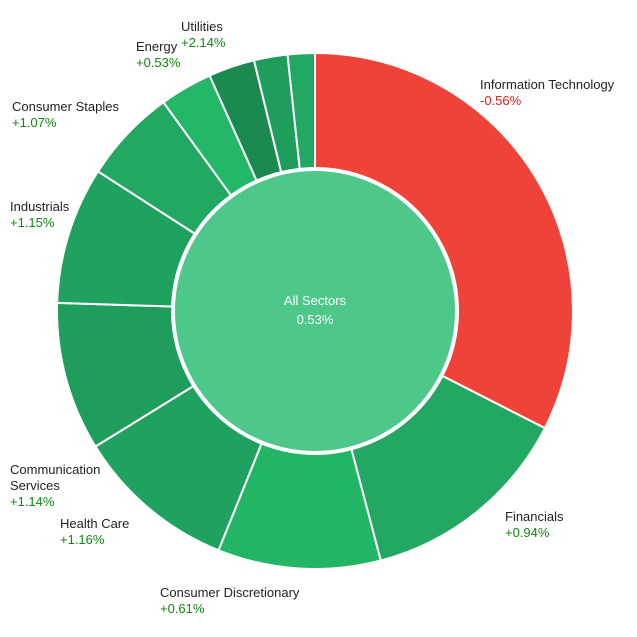 The width and height of the screenshot is (637, 637). Describe the element at coordinates (34, 122) in the screenshot. I see `label-value: +1.07%` at that location.